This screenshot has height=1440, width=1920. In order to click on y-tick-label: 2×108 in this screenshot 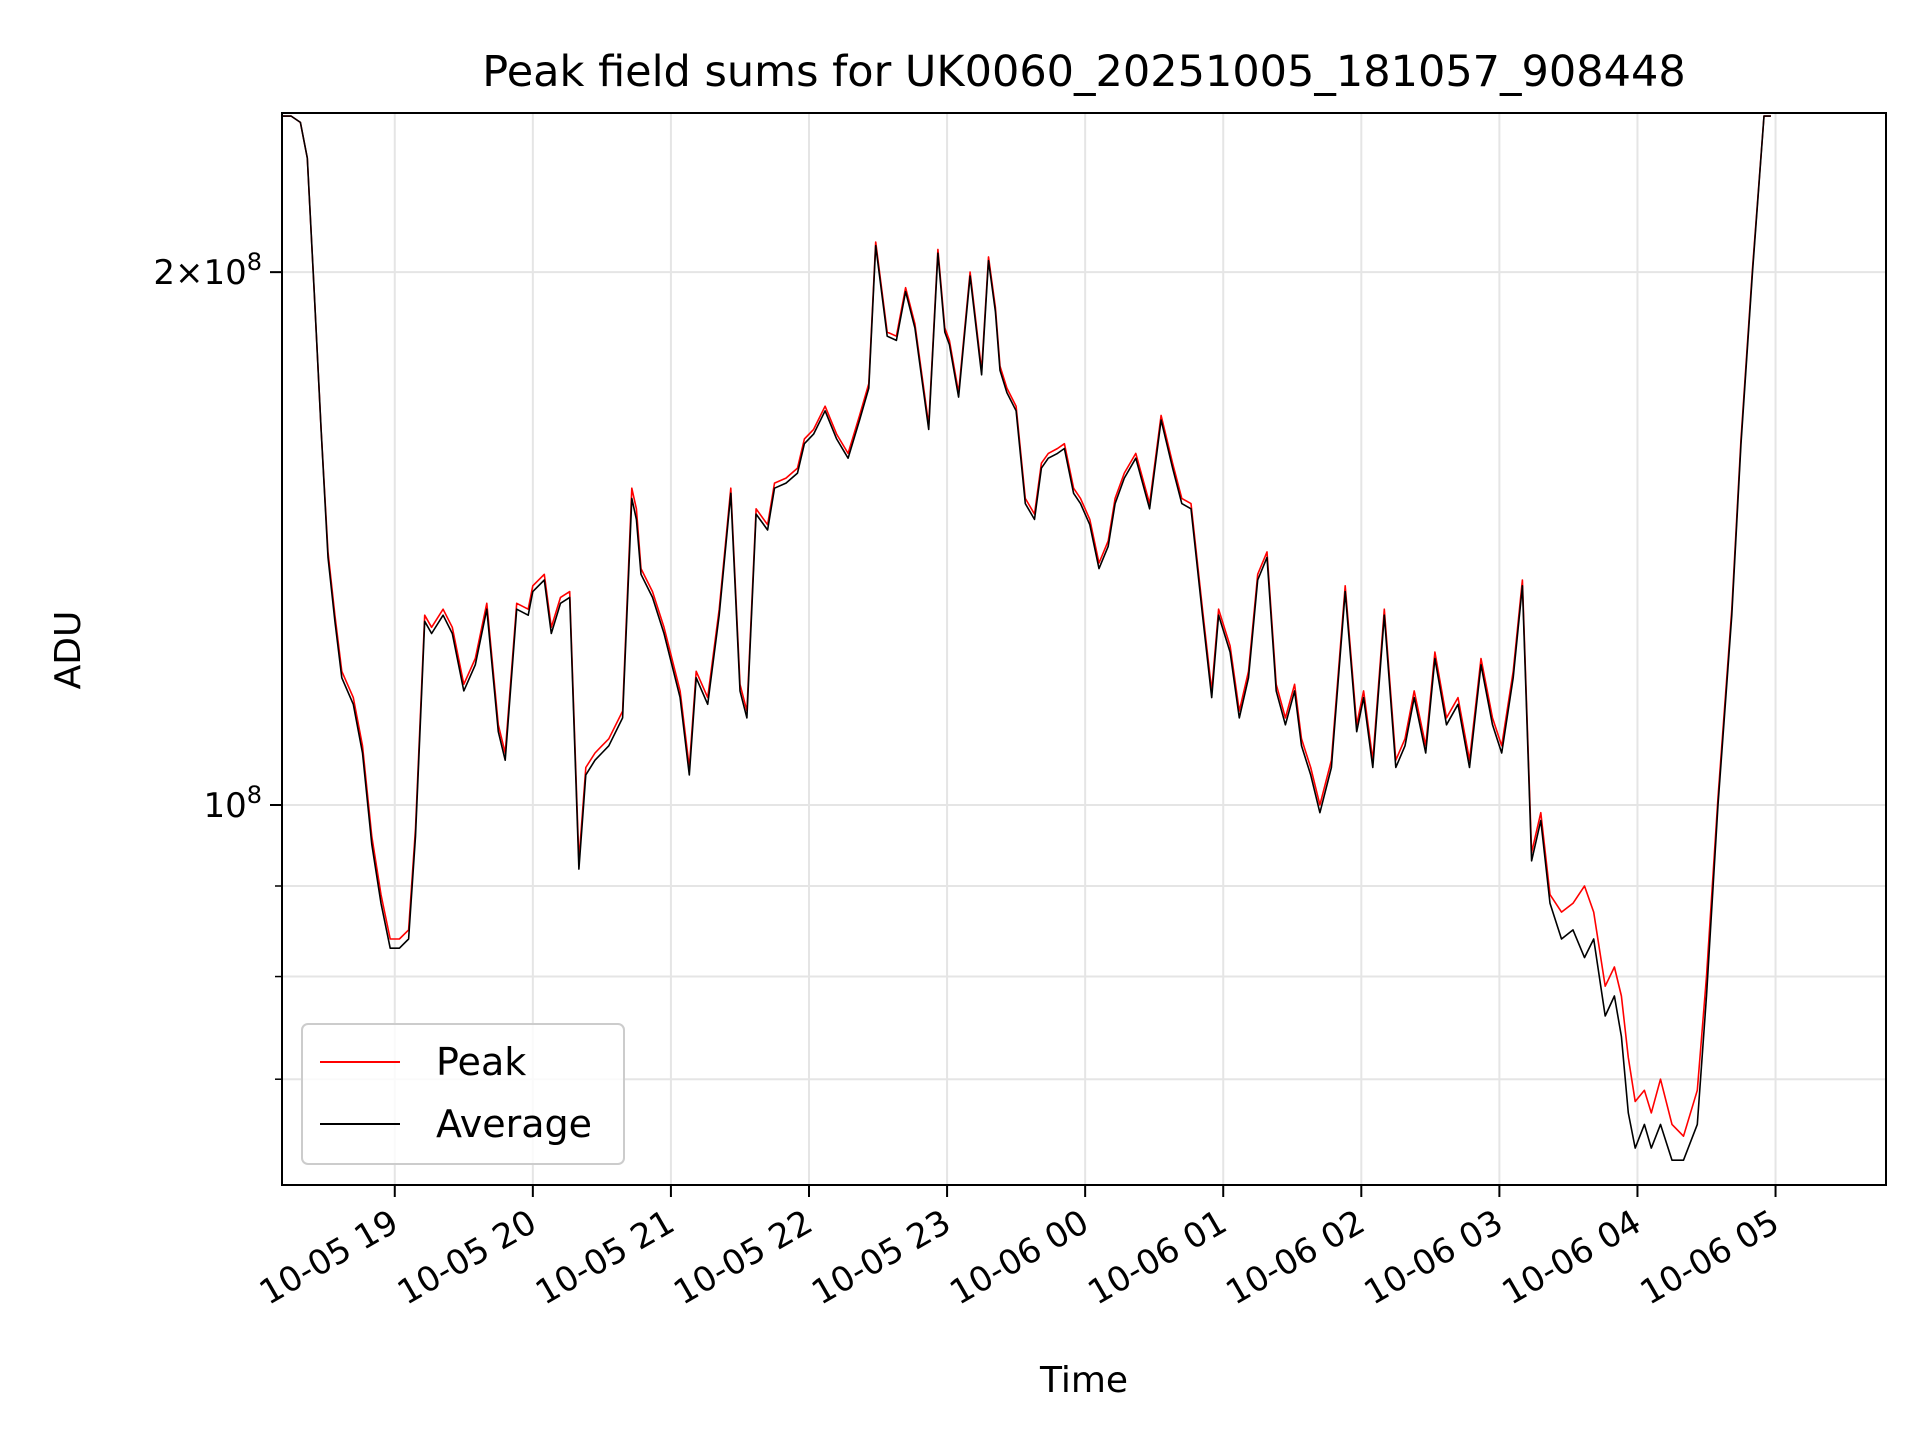, I will do `click(207, 270)`.